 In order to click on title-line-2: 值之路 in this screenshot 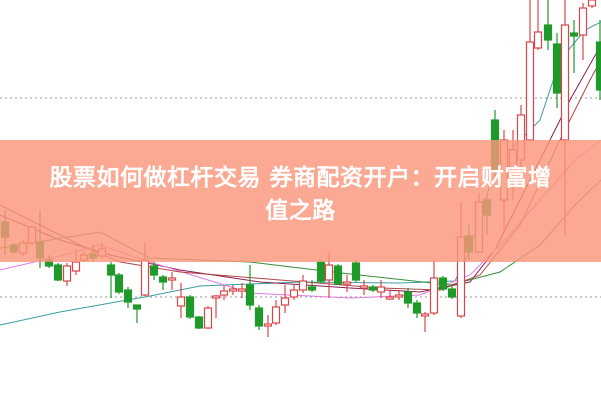, I will do `click(300, 211)`.